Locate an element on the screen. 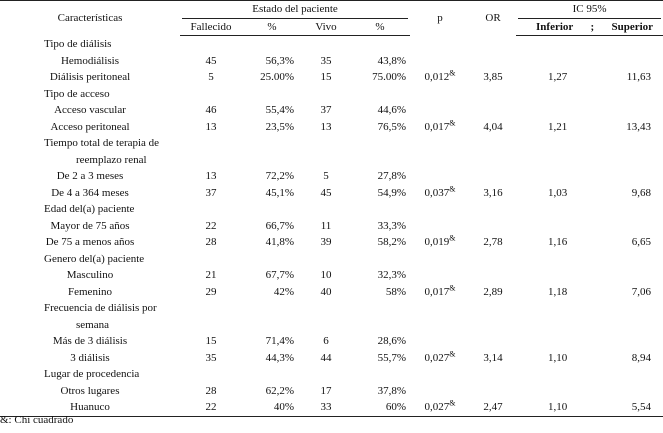 The width and height of the screenshot is (663, 433). cell-fallecido: 46 is located at coordinates (211, 110).